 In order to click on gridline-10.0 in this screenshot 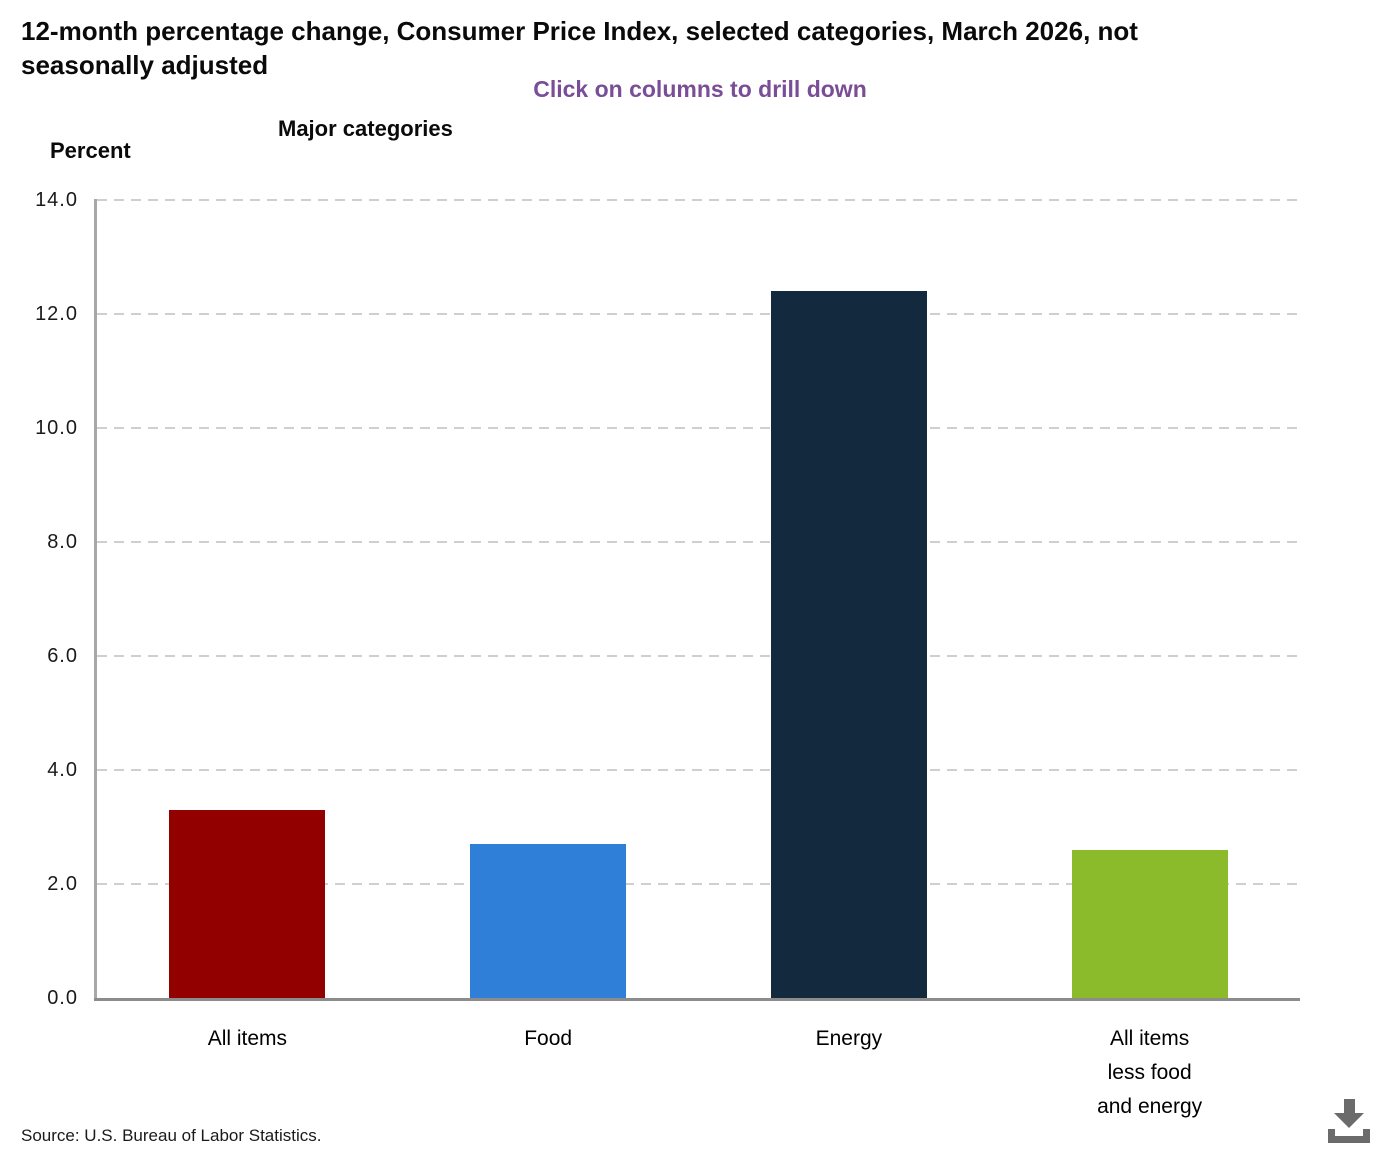, I will do `click(698, 428)`.